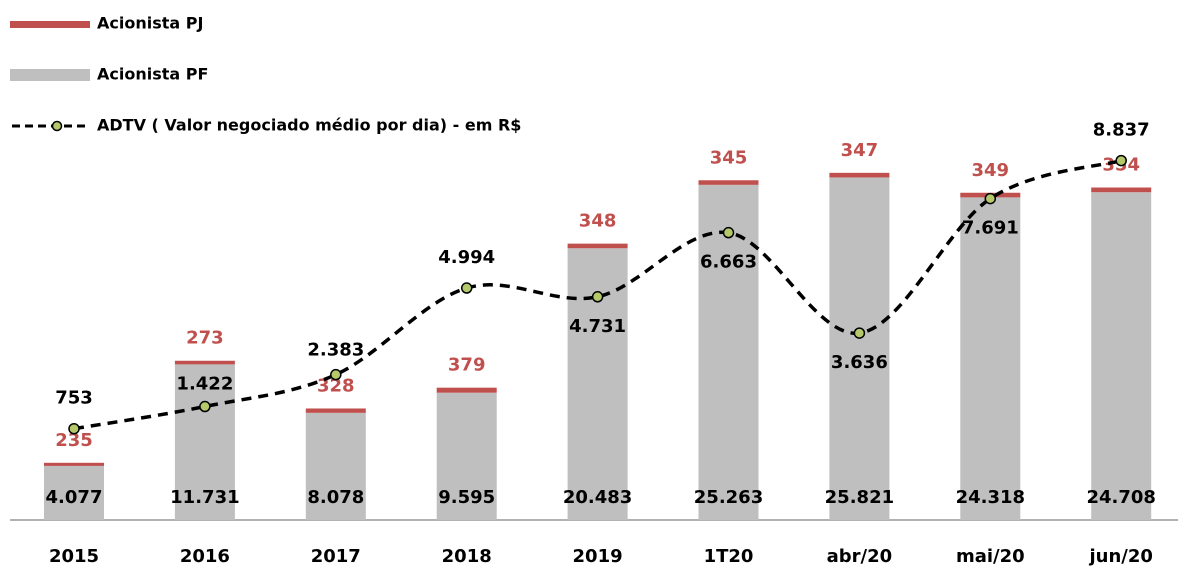 The image size is (1178, 575). I want to click on bar-value-label: 20.483, so click(597, 497).